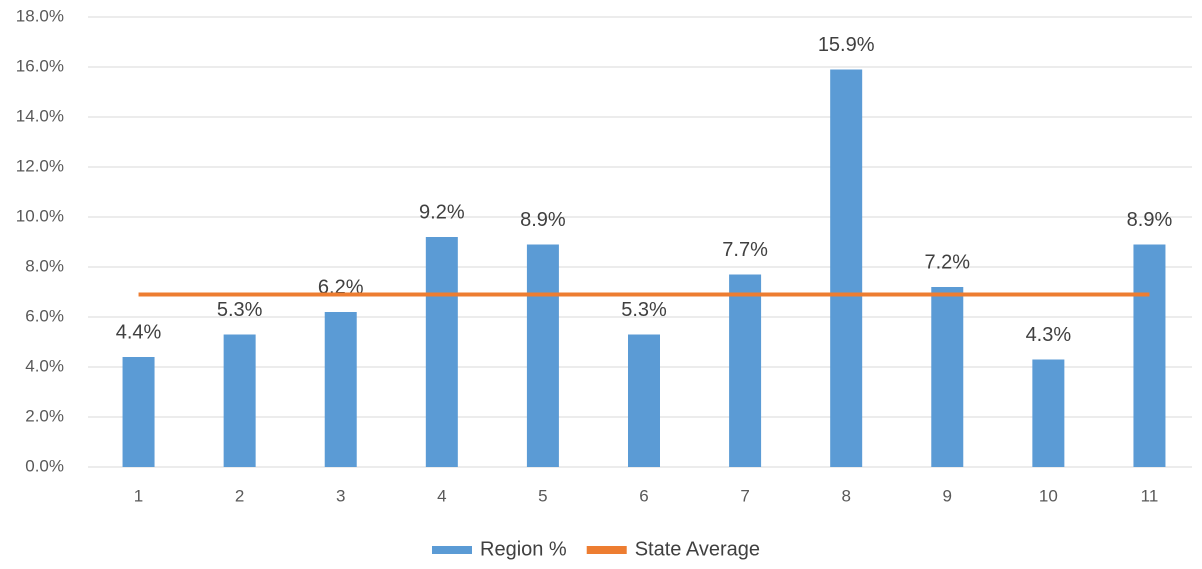 This screenshot has width=1202, height=569. I want to click on x-tick-label: 7, so click(744, 495).